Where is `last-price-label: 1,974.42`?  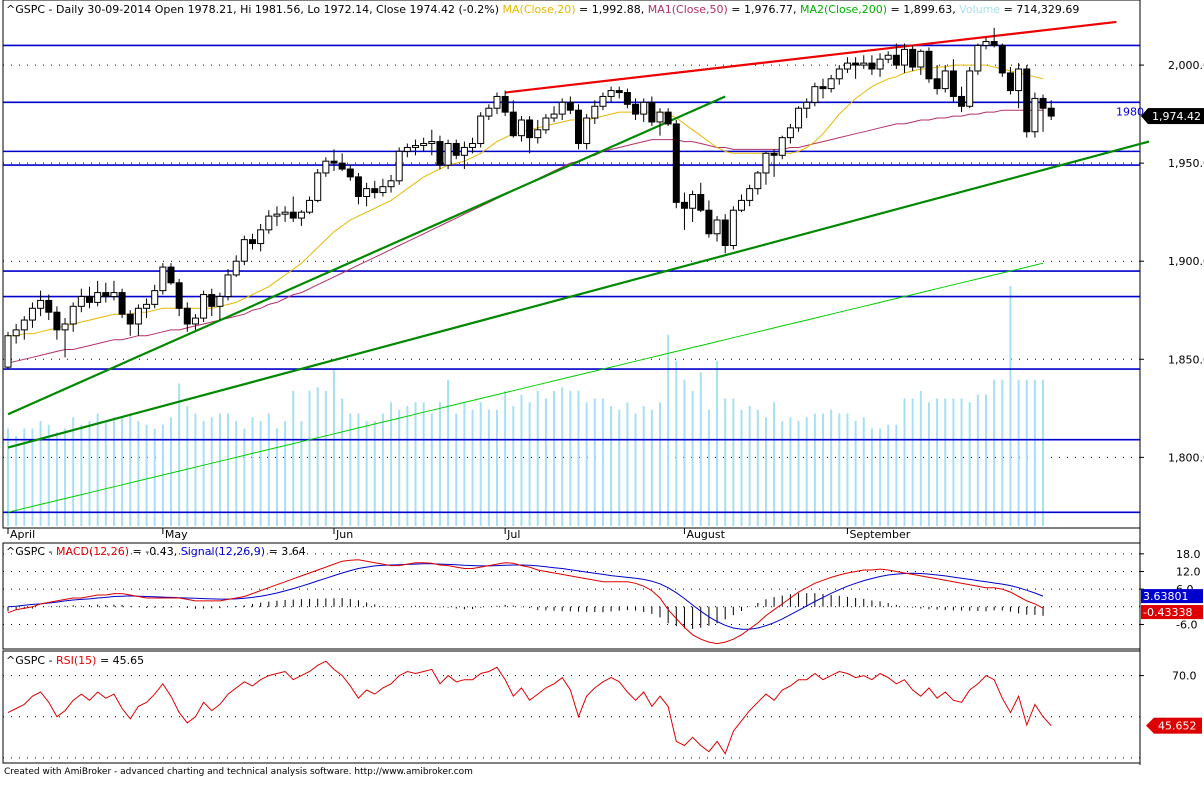 last-price-label: 1,974.42 is located at coordinates (1176, 116).